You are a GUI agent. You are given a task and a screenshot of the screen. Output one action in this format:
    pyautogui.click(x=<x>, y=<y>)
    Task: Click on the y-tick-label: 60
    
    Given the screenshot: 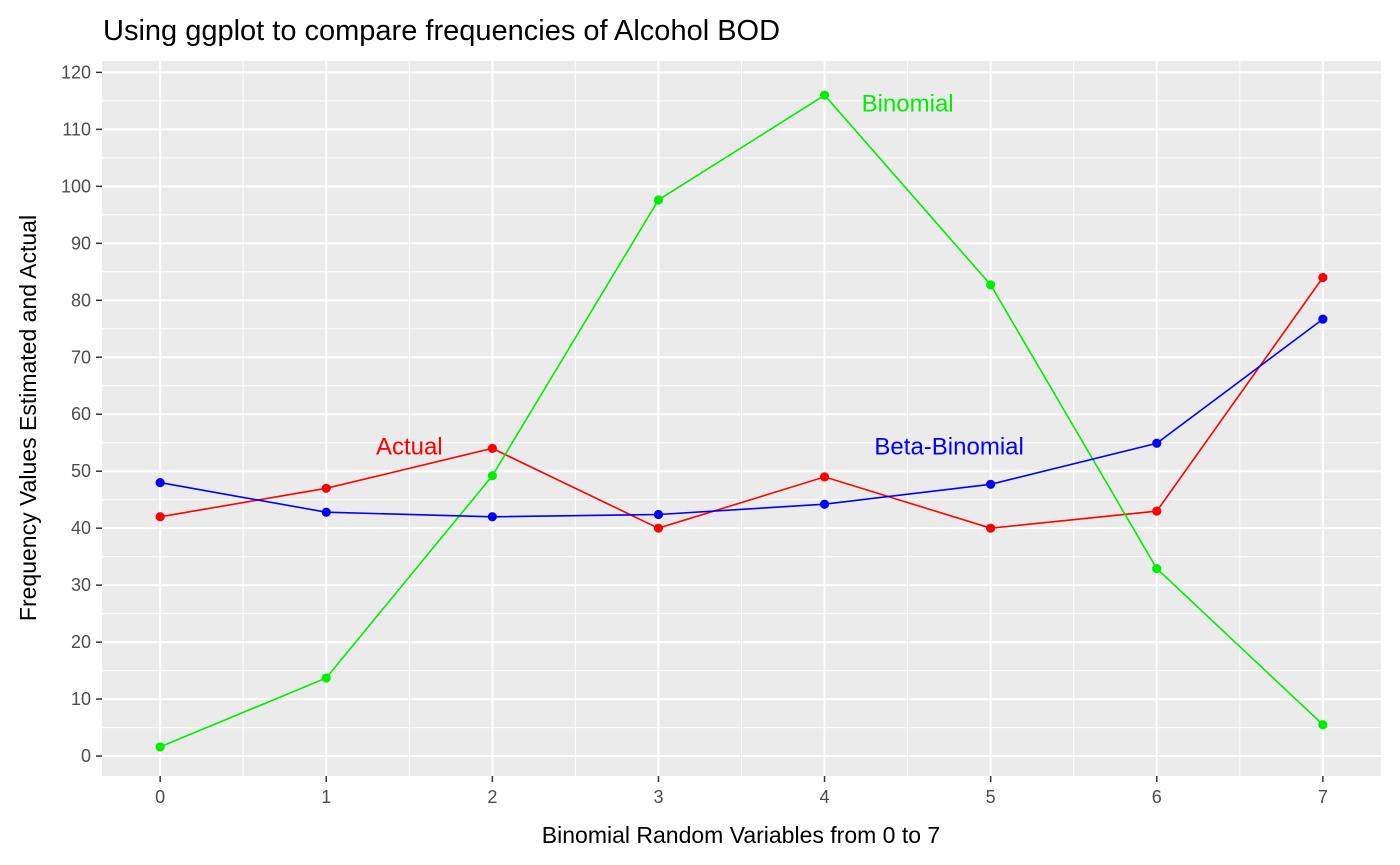 What is the action you would take?
    pyautogui.click(x=81, y=414)
    